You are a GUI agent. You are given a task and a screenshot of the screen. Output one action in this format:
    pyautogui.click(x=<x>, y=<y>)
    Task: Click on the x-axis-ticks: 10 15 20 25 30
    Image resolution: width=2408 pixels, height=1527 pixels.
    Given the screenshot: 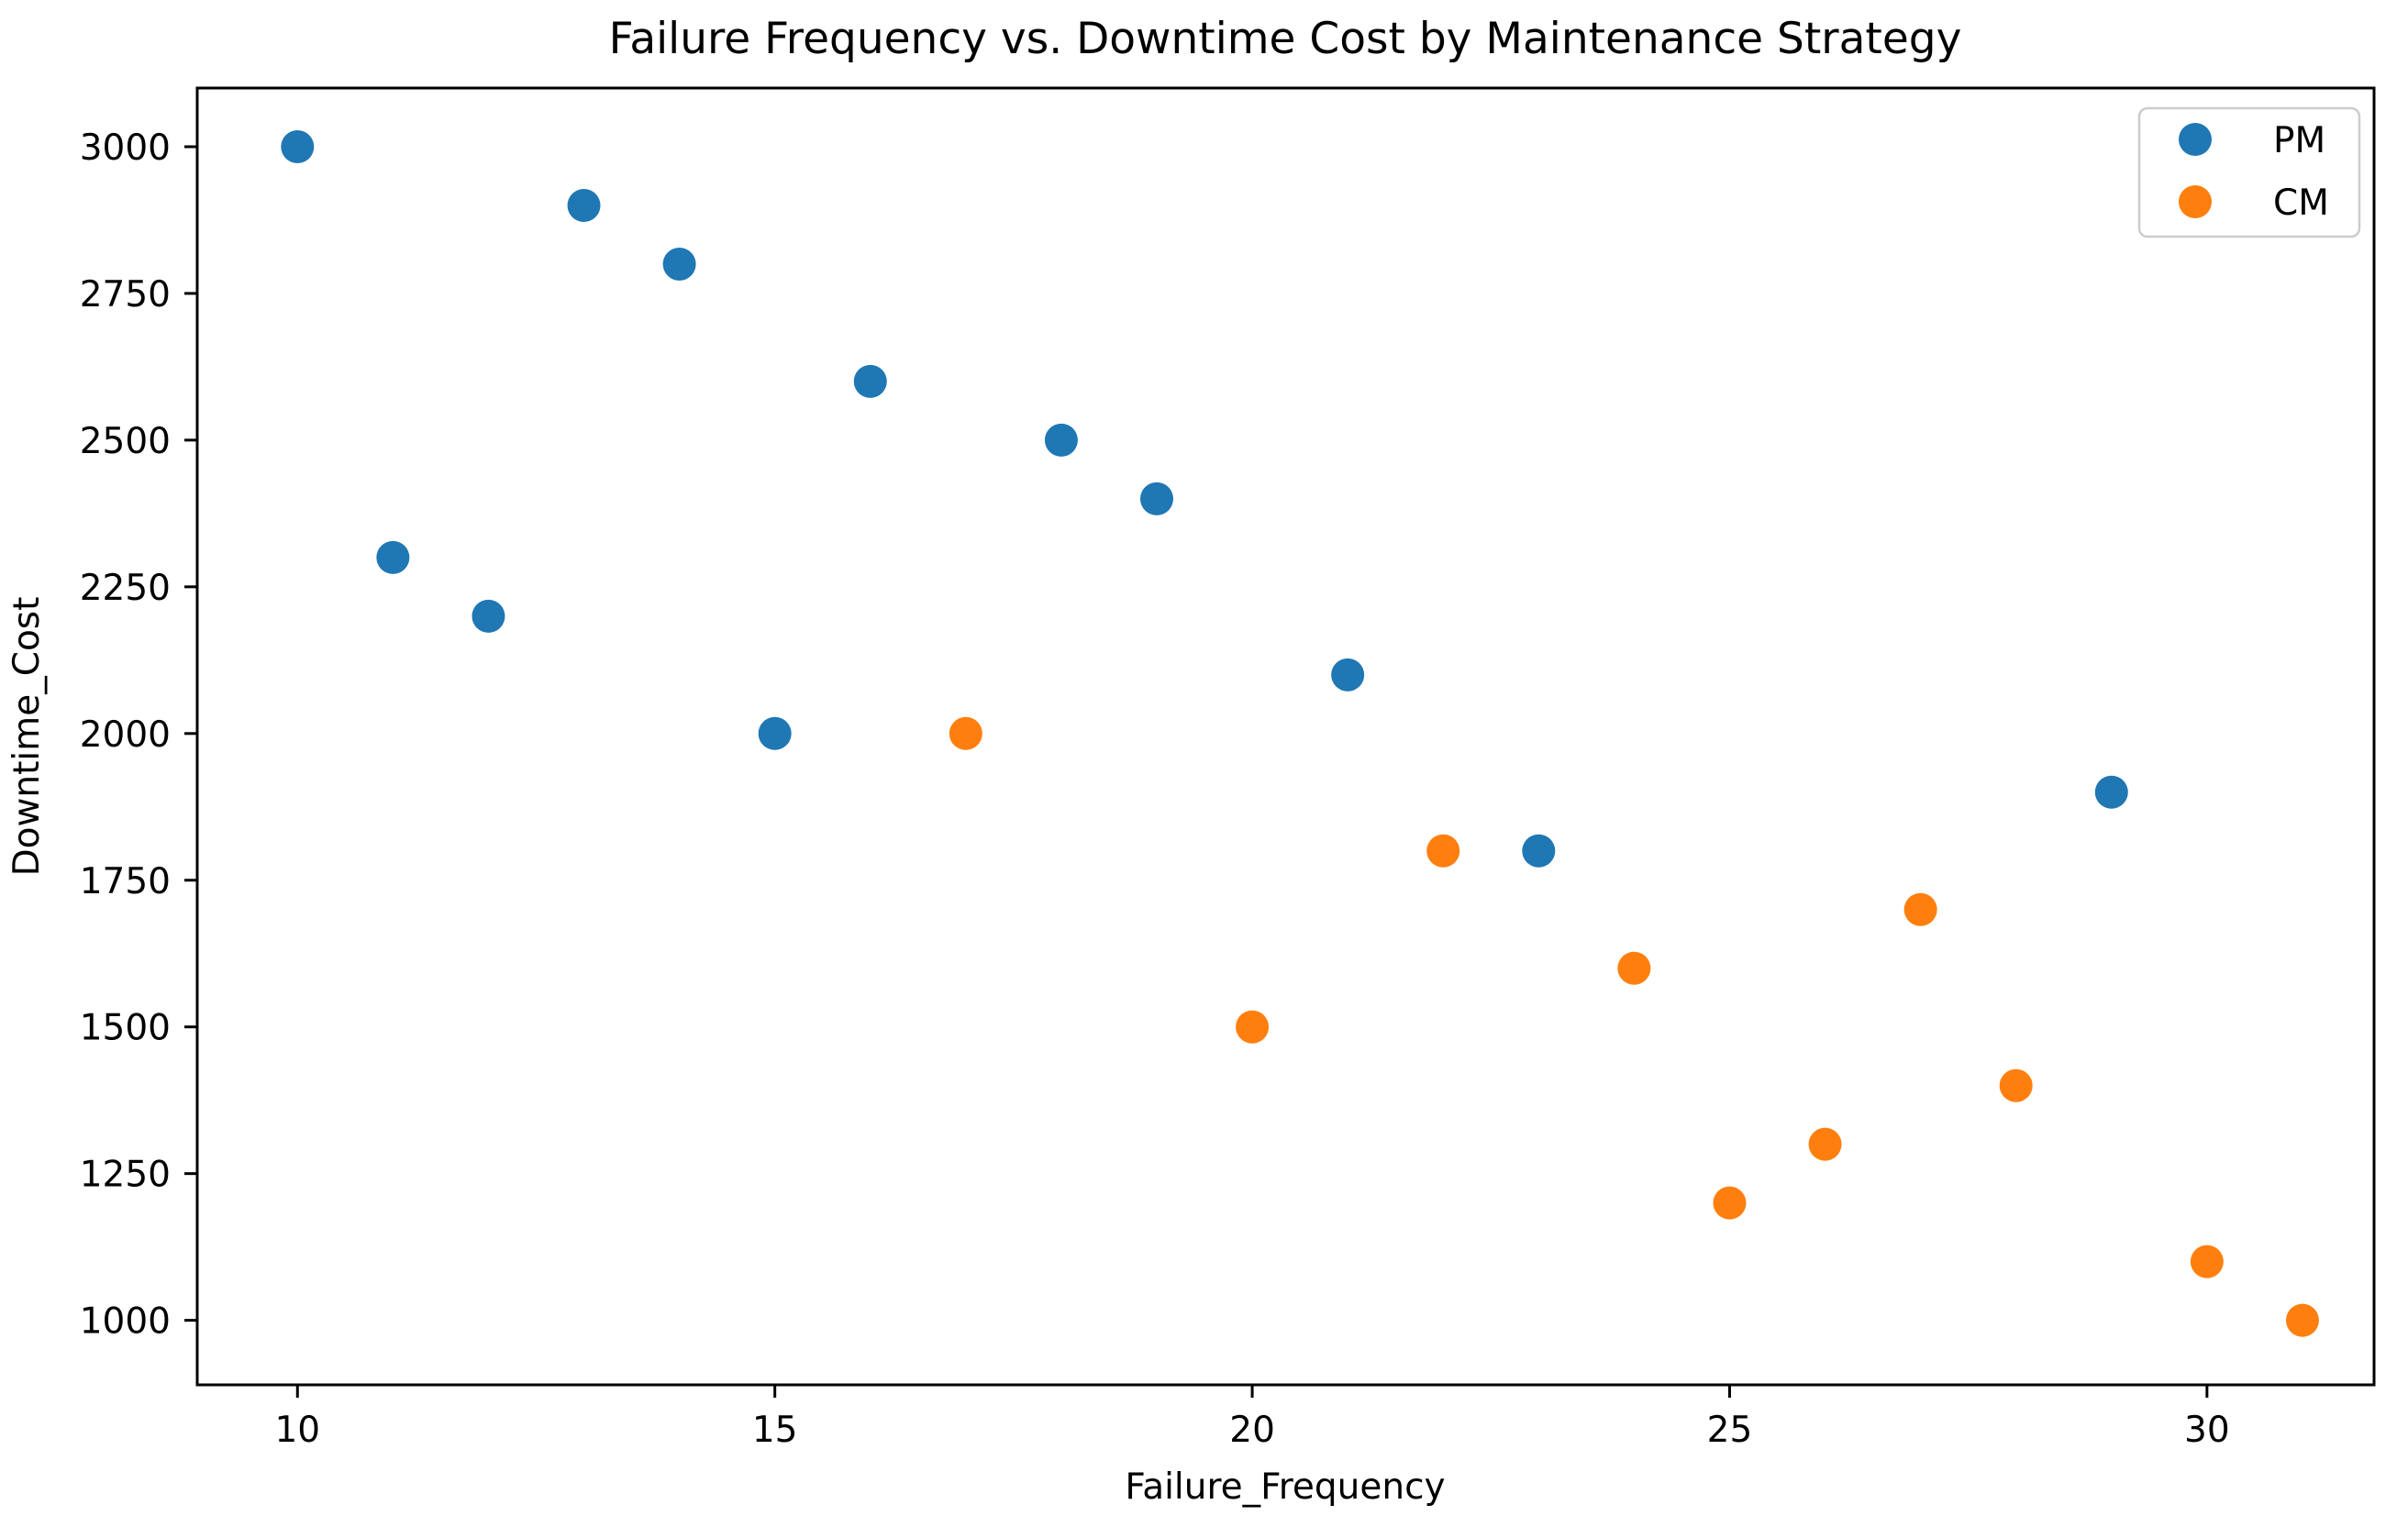 What is the action you would take?
    pyautogui.click(x=1252, y=1418)
    